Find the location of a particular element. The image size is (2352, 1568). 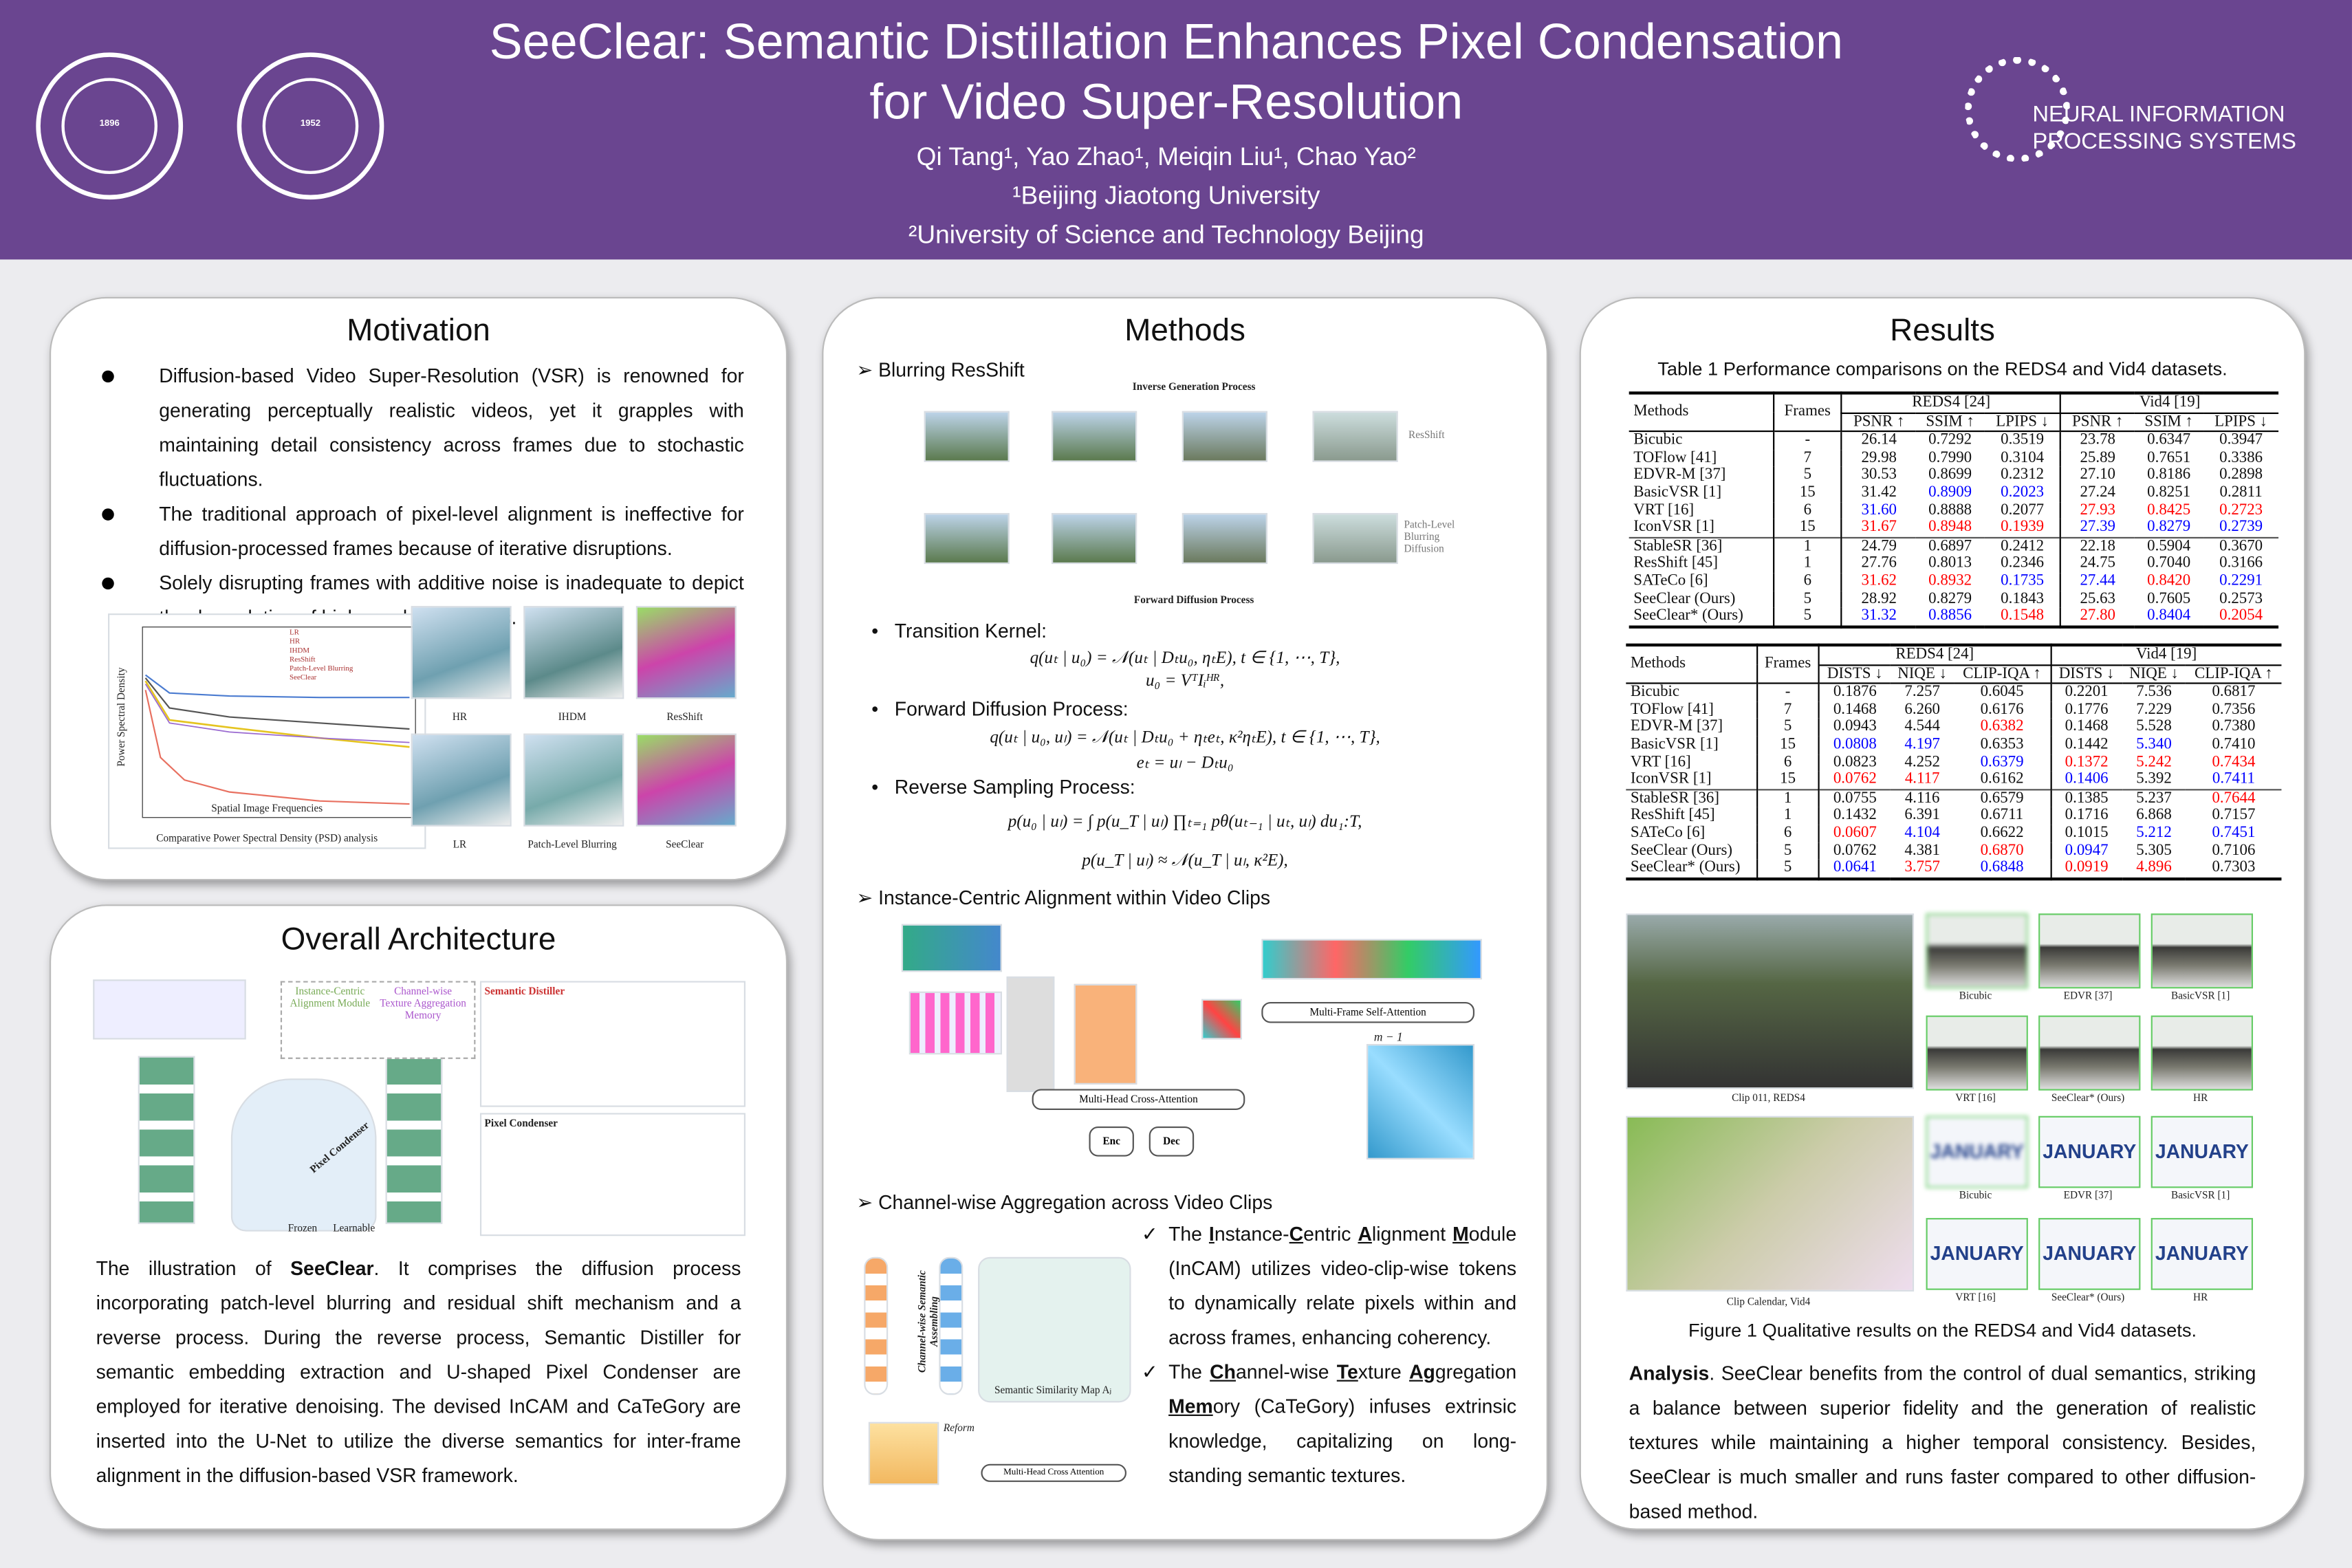

metric-value: 0.2077 is located at coordinates (2023, 510).